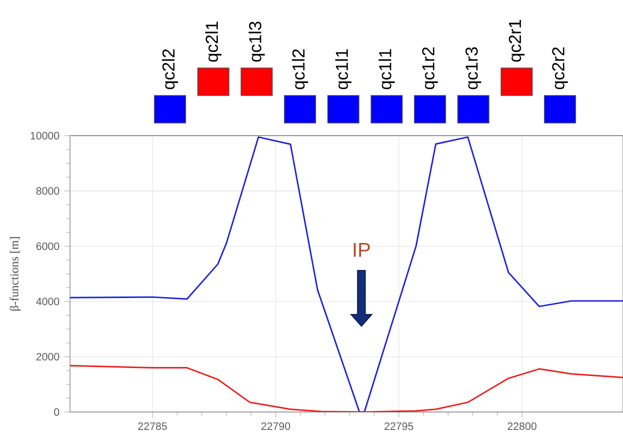 This screenshot has height=436, width=623. I want to click on y-tick-label: 2000, so click(48, 356).